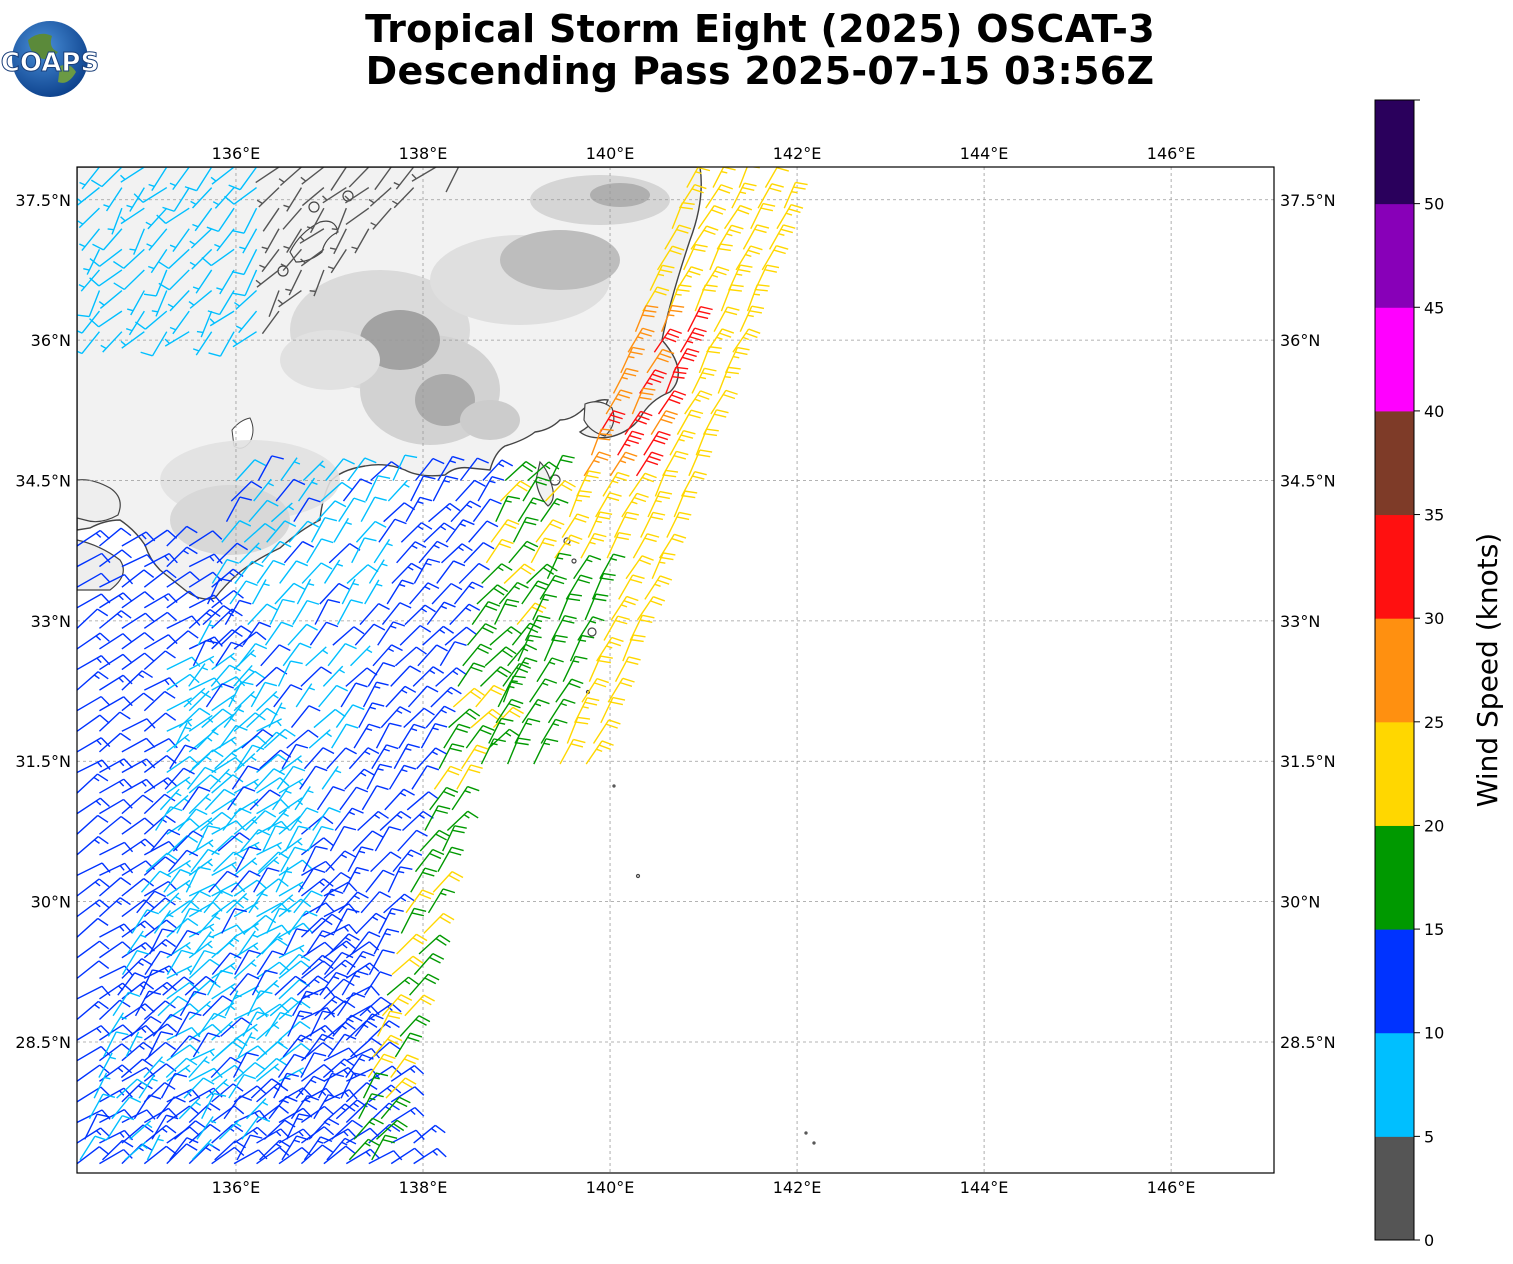  What do you see at coordinates (1394, 566) in the screenshot?
I see `colorbar-segment` at bounding box center [1394, 566].